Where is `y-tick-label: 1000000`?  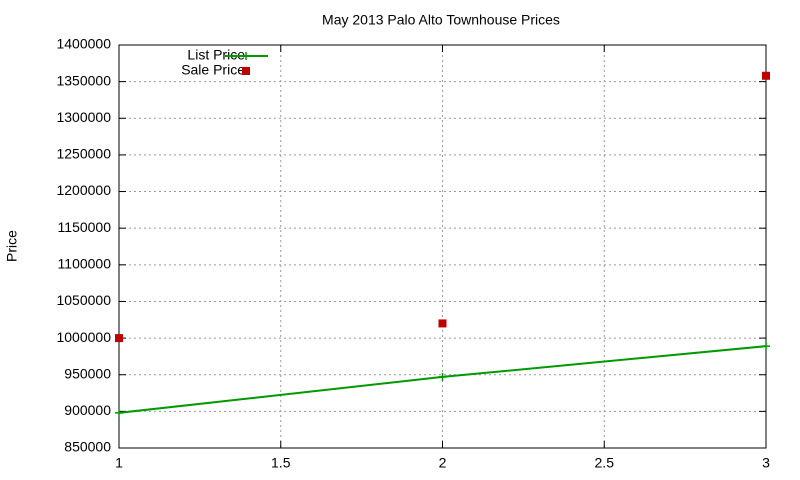
y-tick-label: 1000000 is located at coordinates (83, 337).